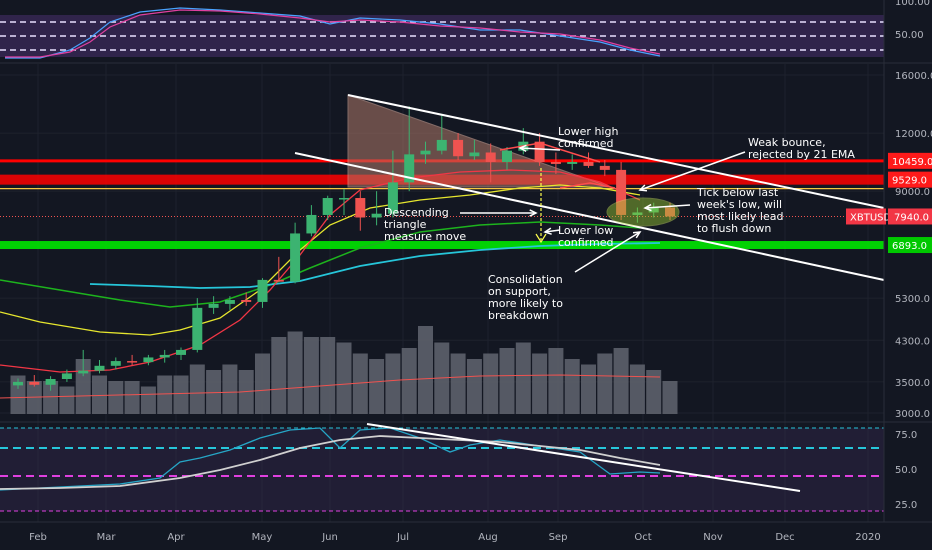 The width and height of the screenshot is (932, 550). I want to click on annotation-line: most likely lead, so click(740, 216).